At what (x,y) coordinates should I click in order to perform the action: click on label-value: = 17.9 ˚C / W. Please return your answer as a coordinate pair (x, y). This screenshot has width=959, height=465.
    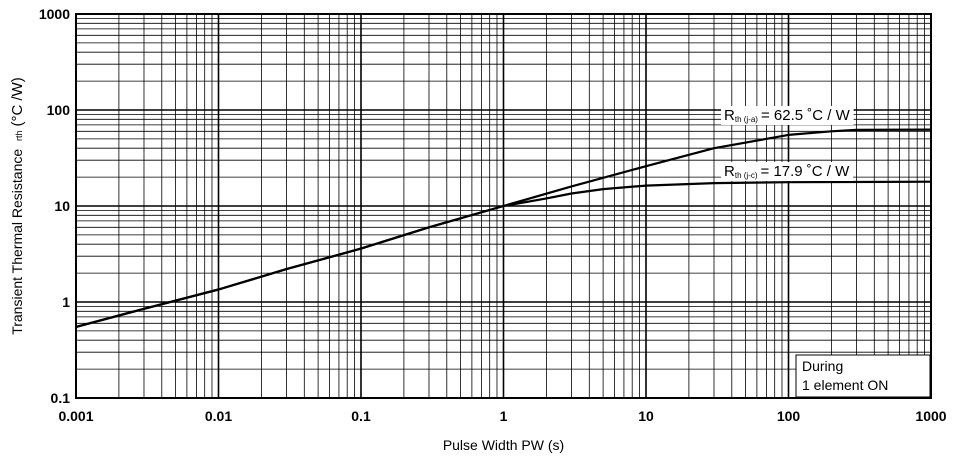
    Looking at the image, I should click on (806, 171).